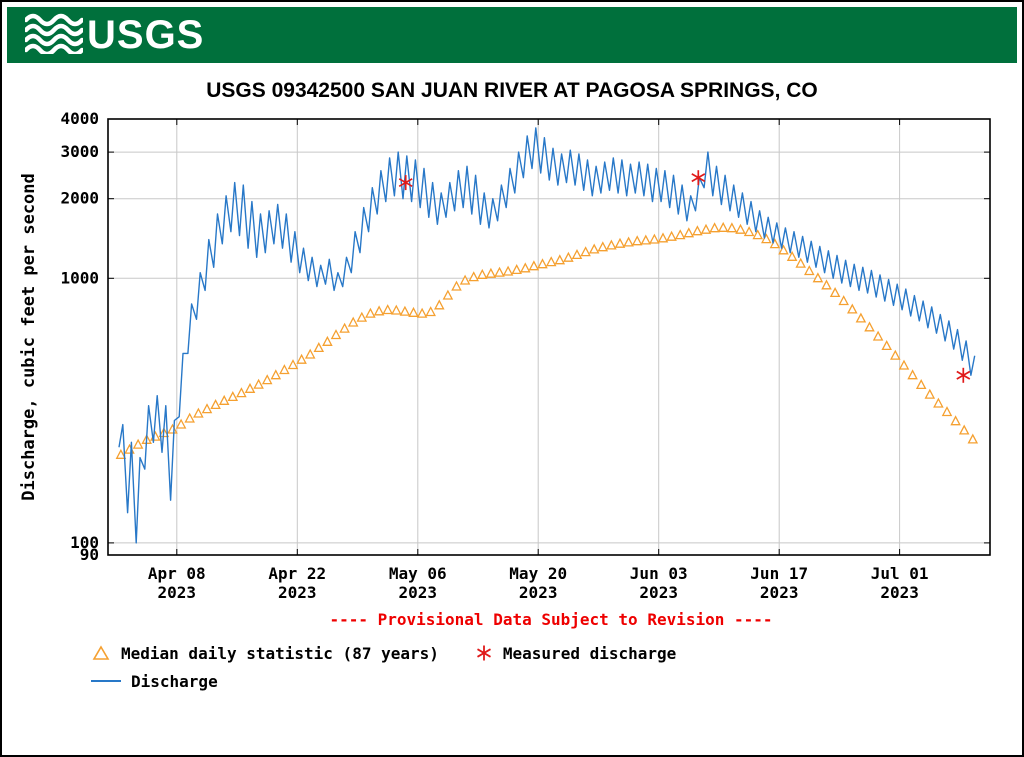 This screenshot has width=1024, height=757. Describe the element at coordinates (79, 277) in the screenshot. I see `svg-text: 1000` at that location.